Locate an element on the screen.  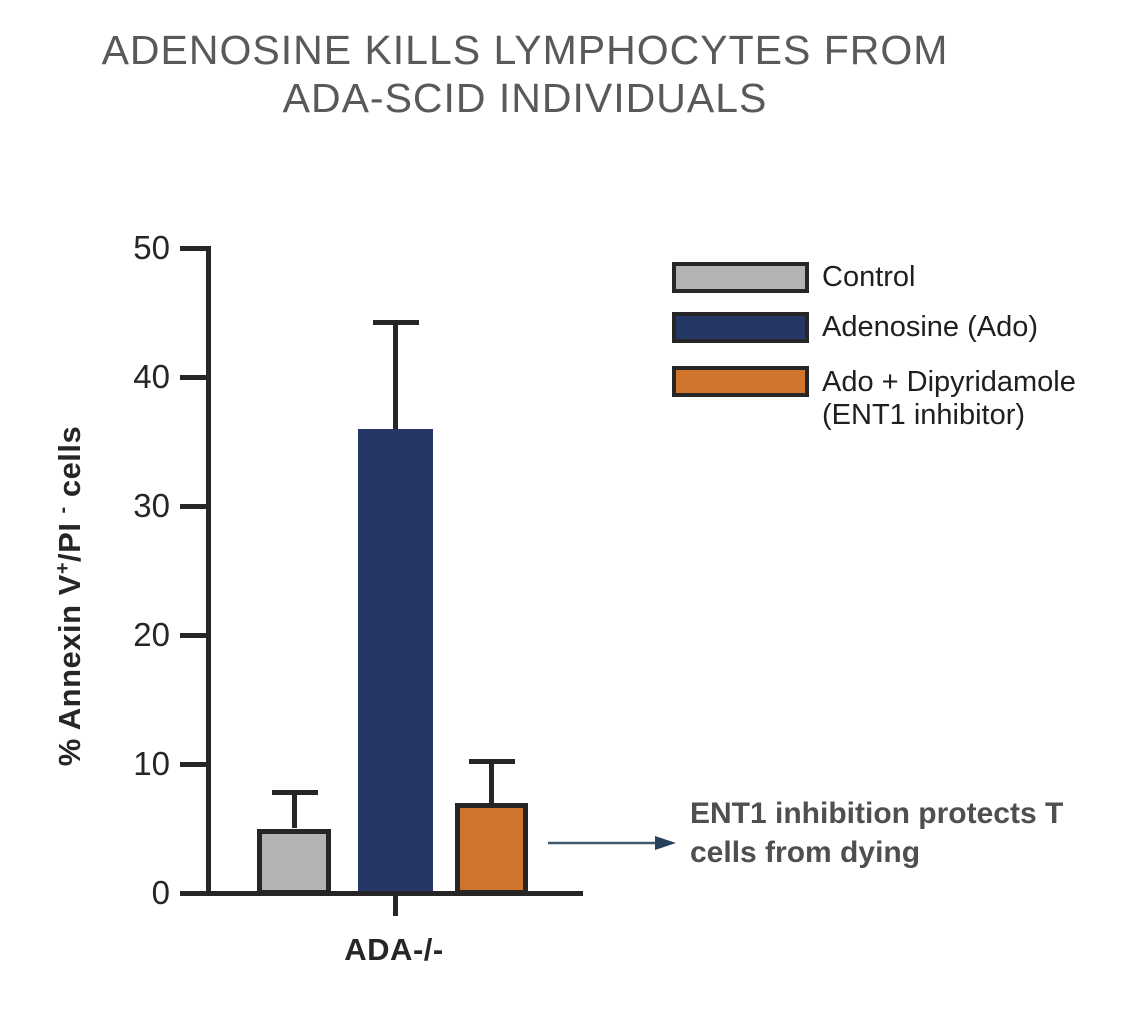
y-tick-label: 0 is located at coordinates (160, 892).